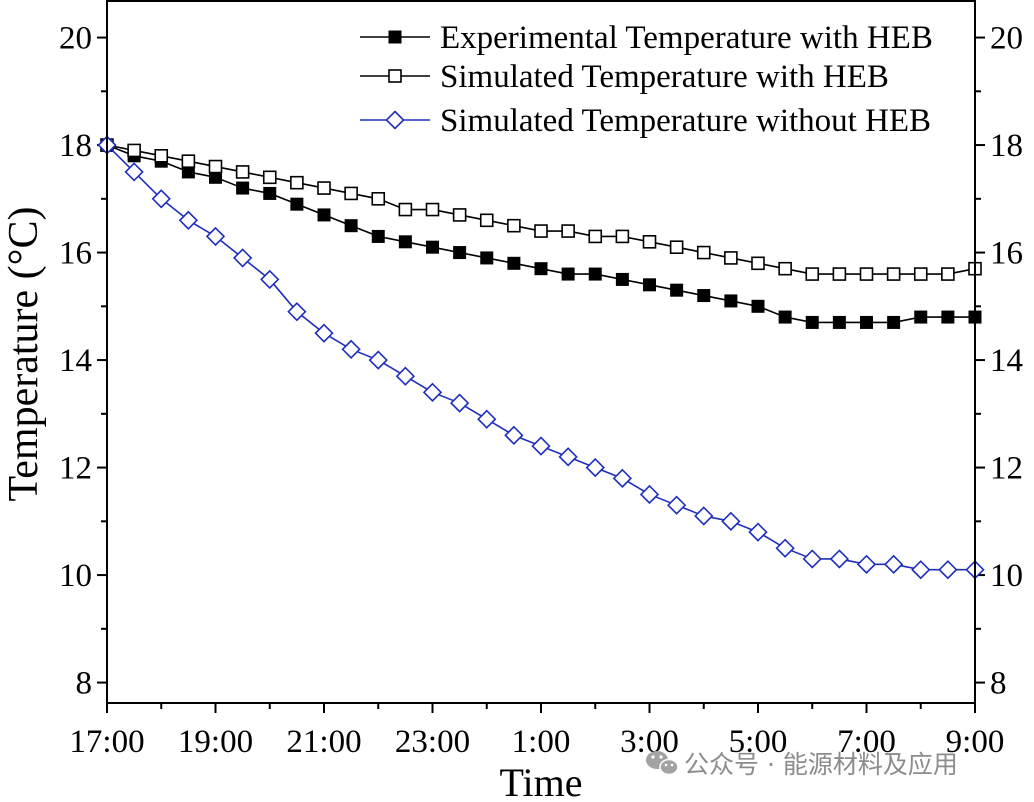 The height and width of the screenshot is (802, 1034). I want to click on y-tick-label-left: 14, so click(75, 361).